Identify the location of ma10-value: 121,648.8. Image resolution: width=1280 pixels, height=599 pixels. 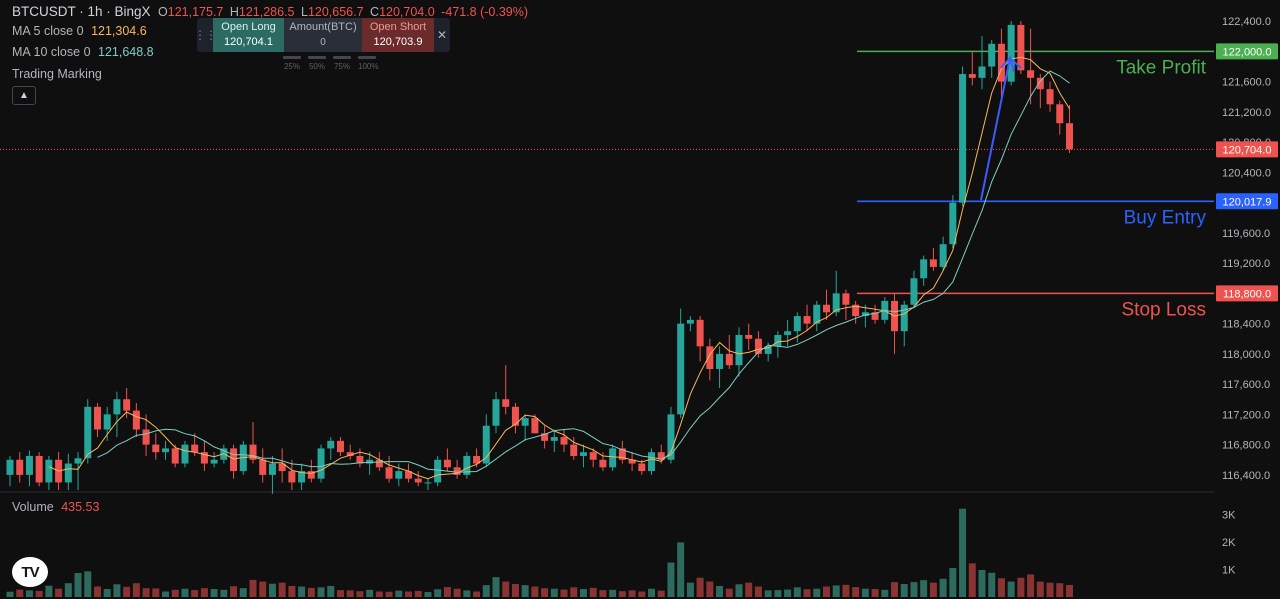
(126, 52).